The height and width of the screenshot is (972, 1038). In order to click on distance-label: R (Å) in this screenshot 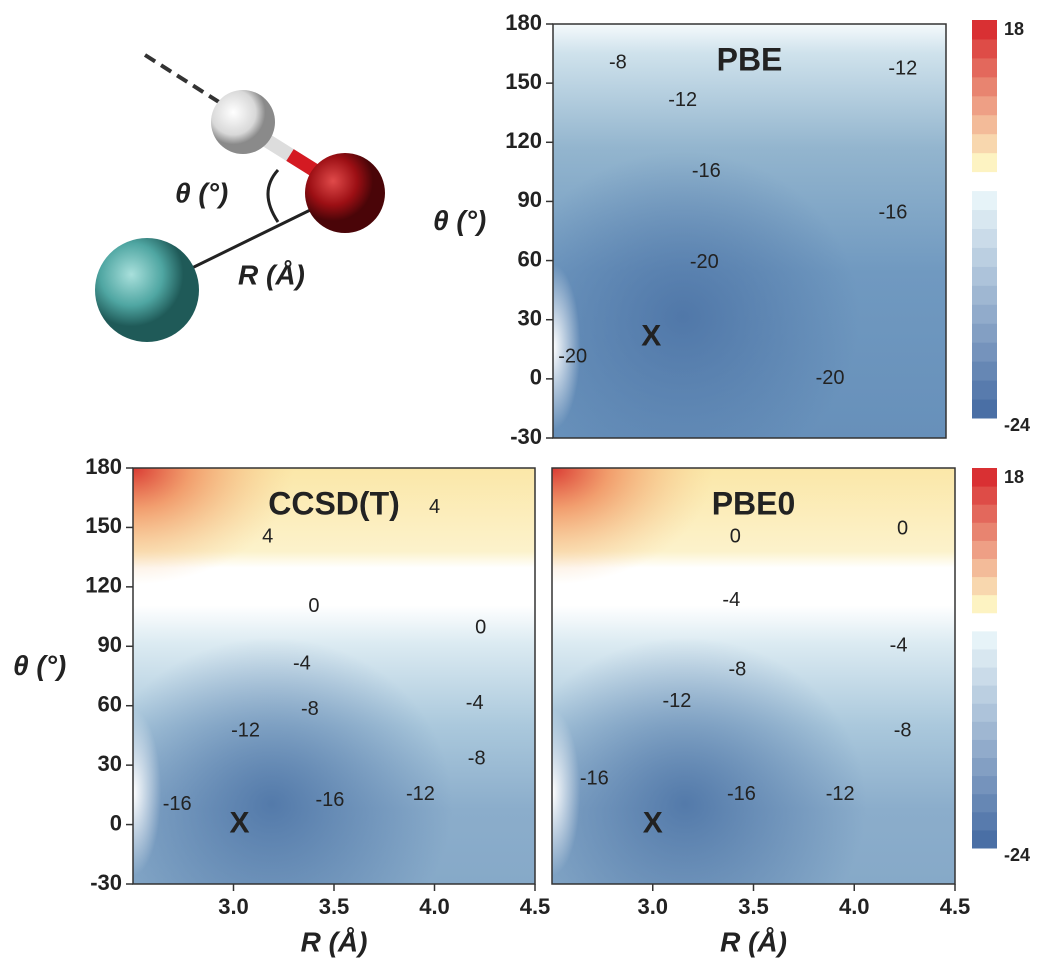, I will do `click(271, 274)`.